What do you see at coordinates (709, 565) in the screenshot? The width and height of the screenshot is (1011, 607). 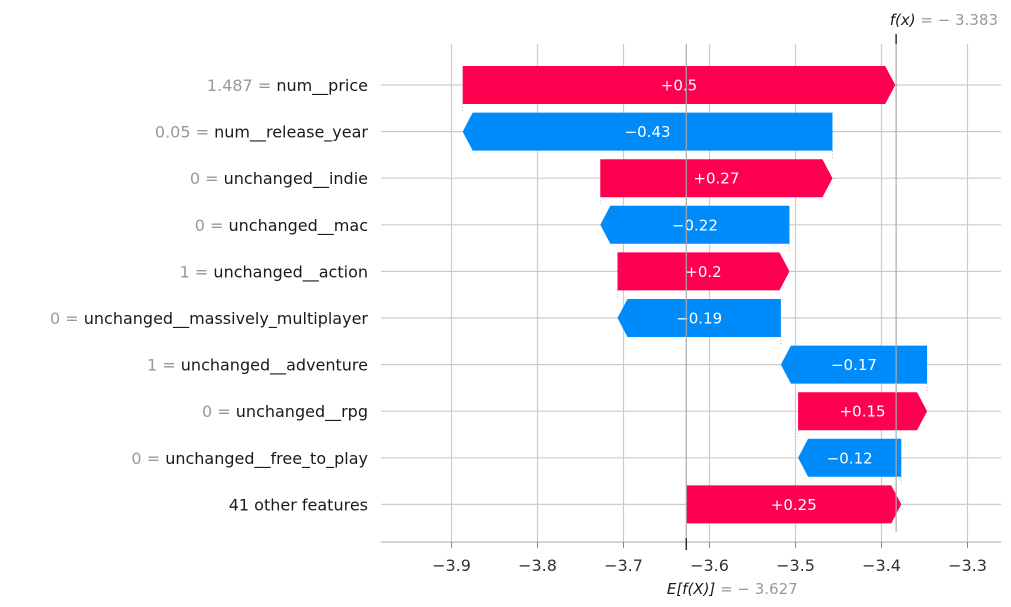 I see `x-tick-label-3: −3.6` at bounding box center [709, 565].